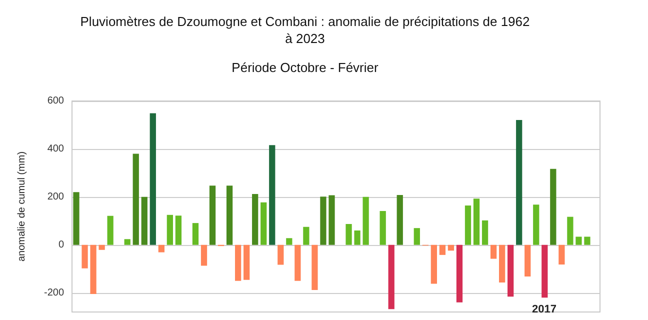  Describe the element at coordinates (305, 67) in the screenshot. I see `chart-subtitle: Période Octobre - Février` at that location.